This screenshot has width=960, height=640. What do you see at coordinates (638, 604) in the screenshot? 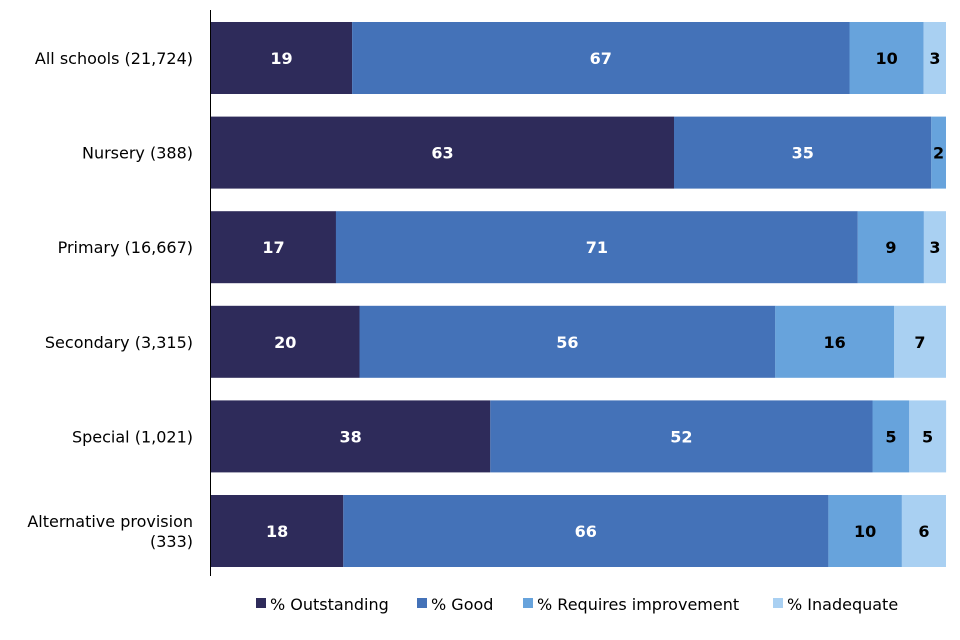
I see `legend-label-requires-improvement: % Requires improvement` at bounding box center [638, 604].